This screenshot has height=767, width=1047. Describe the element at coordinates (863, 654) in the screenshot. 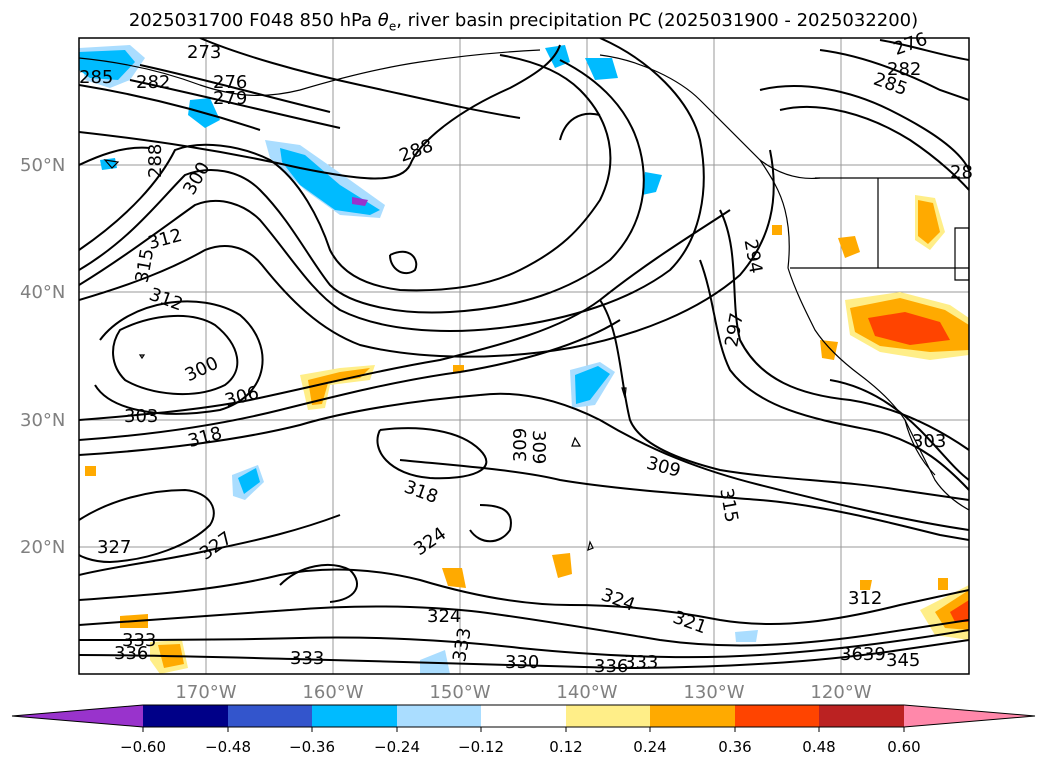

I see `contour-label: 3639` at that location.